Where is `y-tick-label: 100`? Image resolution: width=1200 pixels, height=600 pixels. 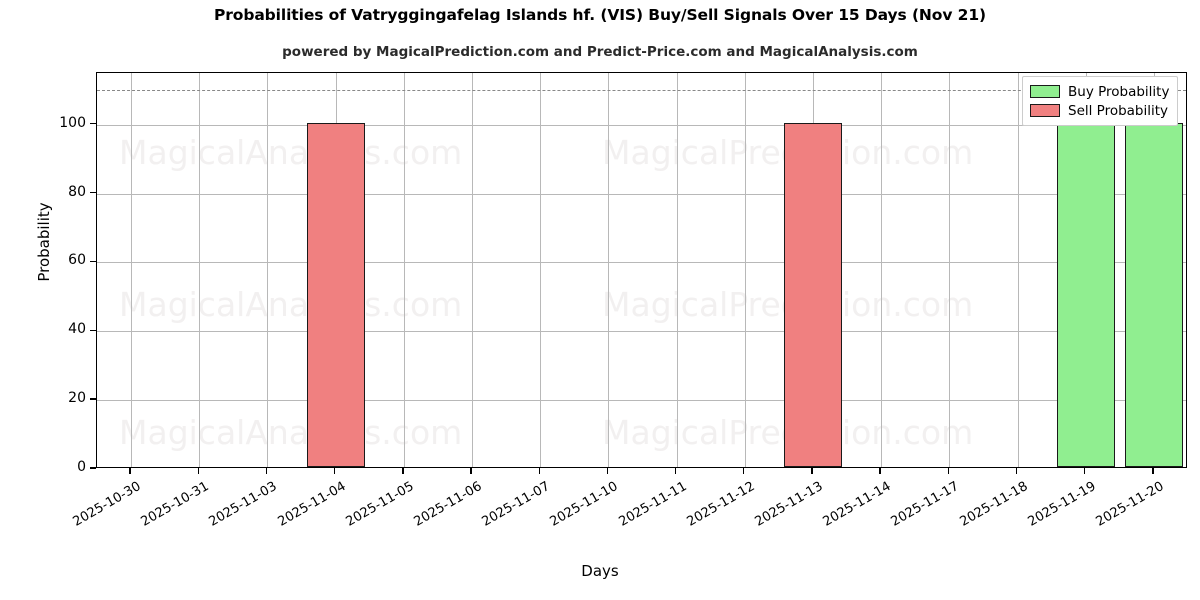 y-tick-label: 100 is located at coordinates (72, 122).